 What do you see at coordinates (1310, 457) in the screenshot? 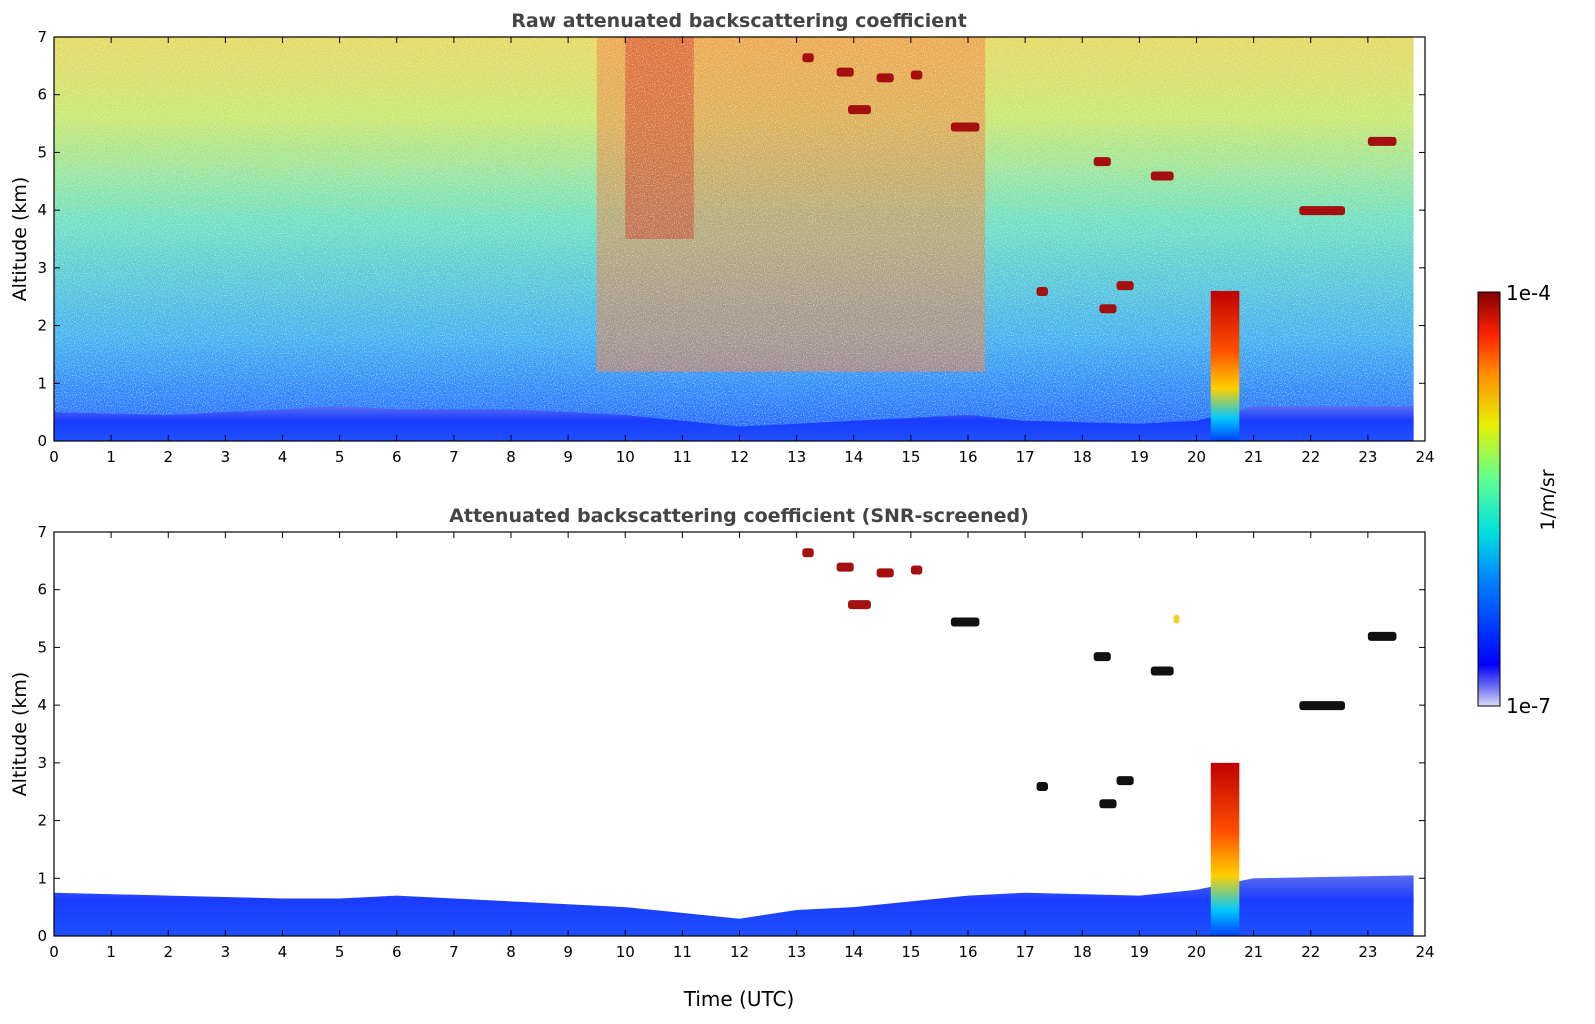
I see `raw-x-tick-label-22: 22` at bounding box center [1310, 457].